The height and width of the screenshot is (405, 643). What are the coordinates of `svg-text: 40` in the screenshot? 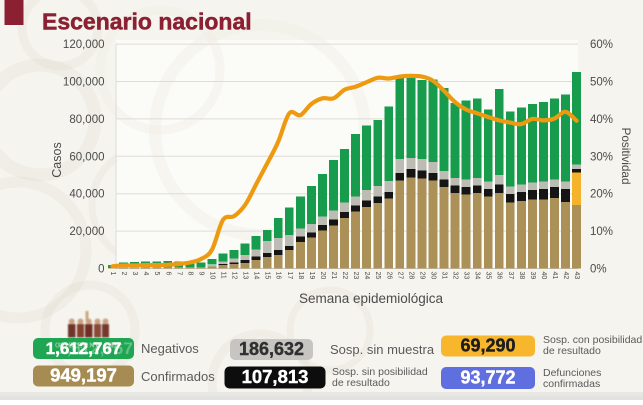 It's located at (543, 276).